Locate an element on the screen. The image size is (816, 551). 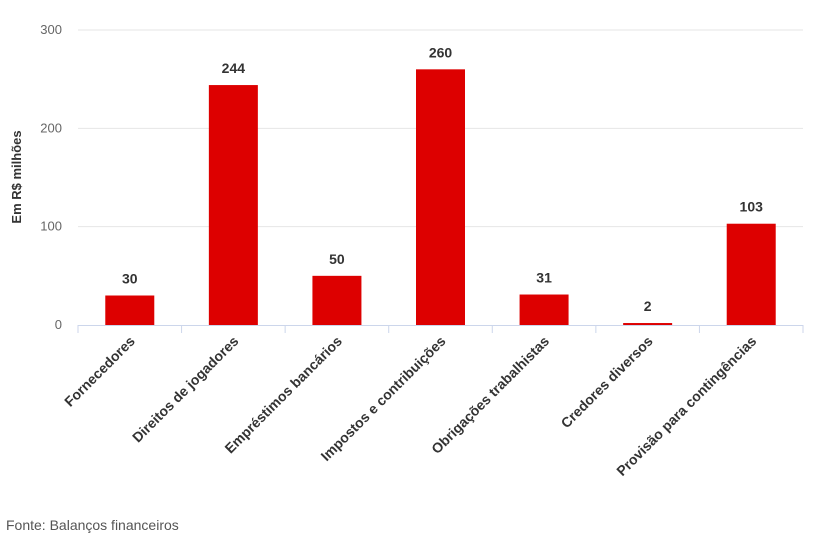
category-label: Obrigações trabalhistas is located at coordinates (490, 395).